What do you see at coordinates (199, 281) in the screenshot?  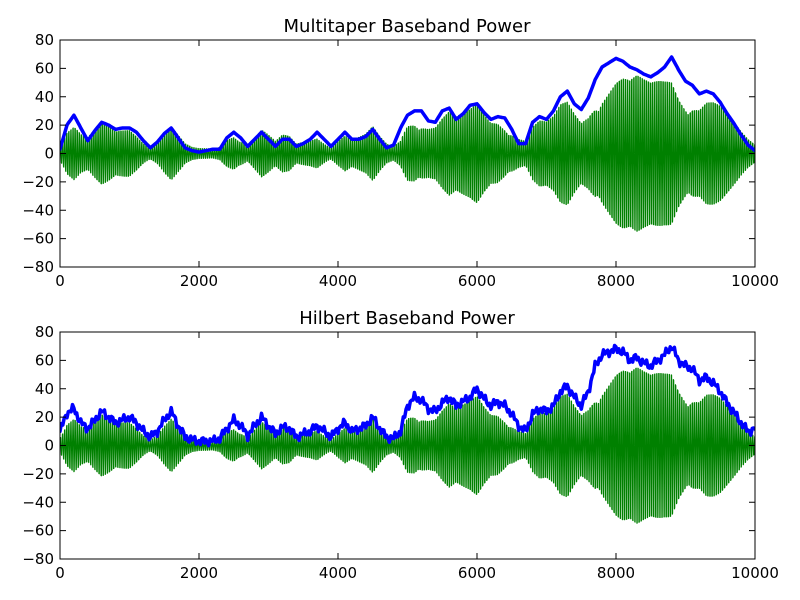 I see `multitaper-xtick-label: 2000` at bounding box center [199, 281].